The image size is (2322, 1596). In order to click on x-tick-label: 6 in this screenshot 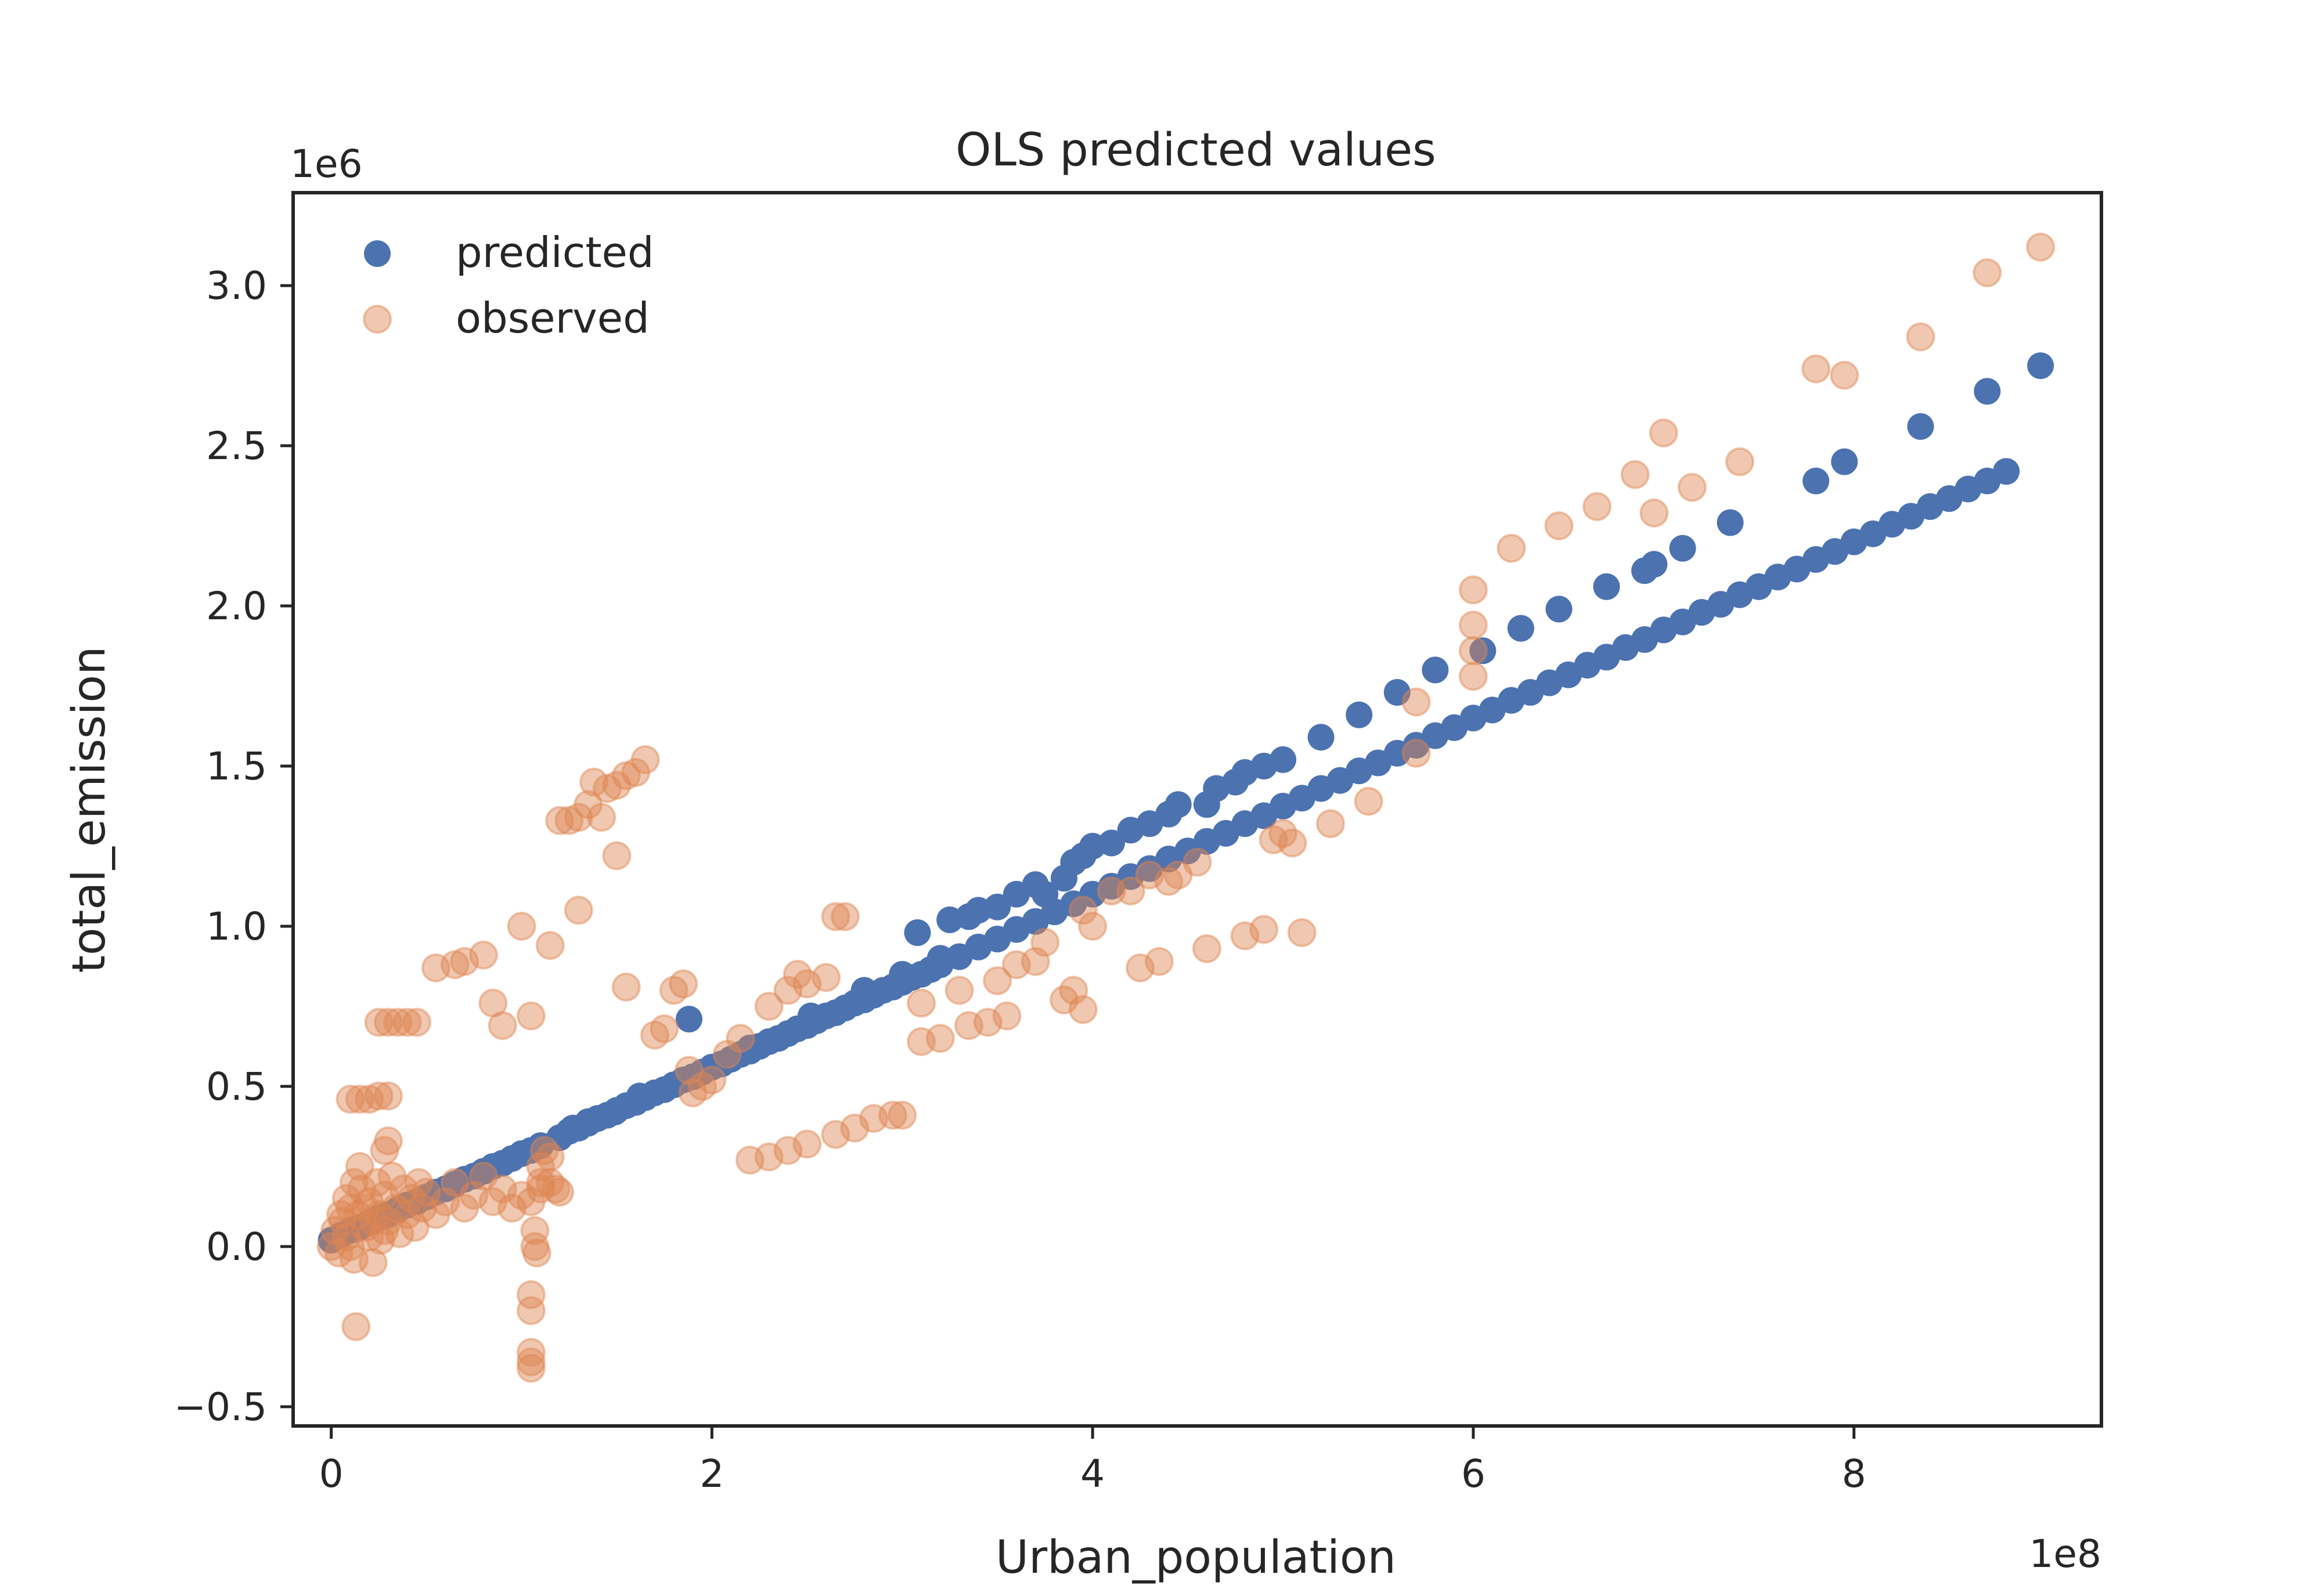, I will do `click(1473, 1473)`.